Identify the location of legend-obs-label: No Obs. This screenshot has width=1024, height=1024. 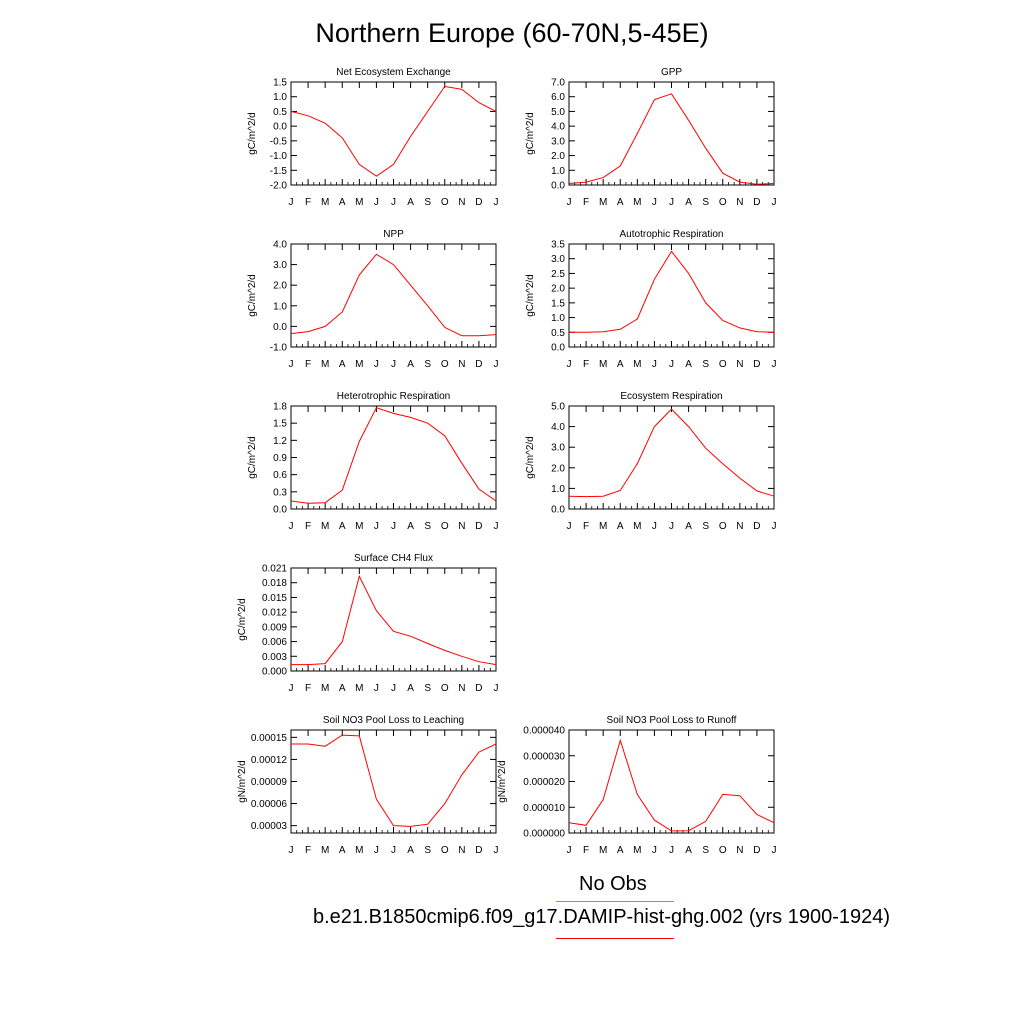
(613, 884).